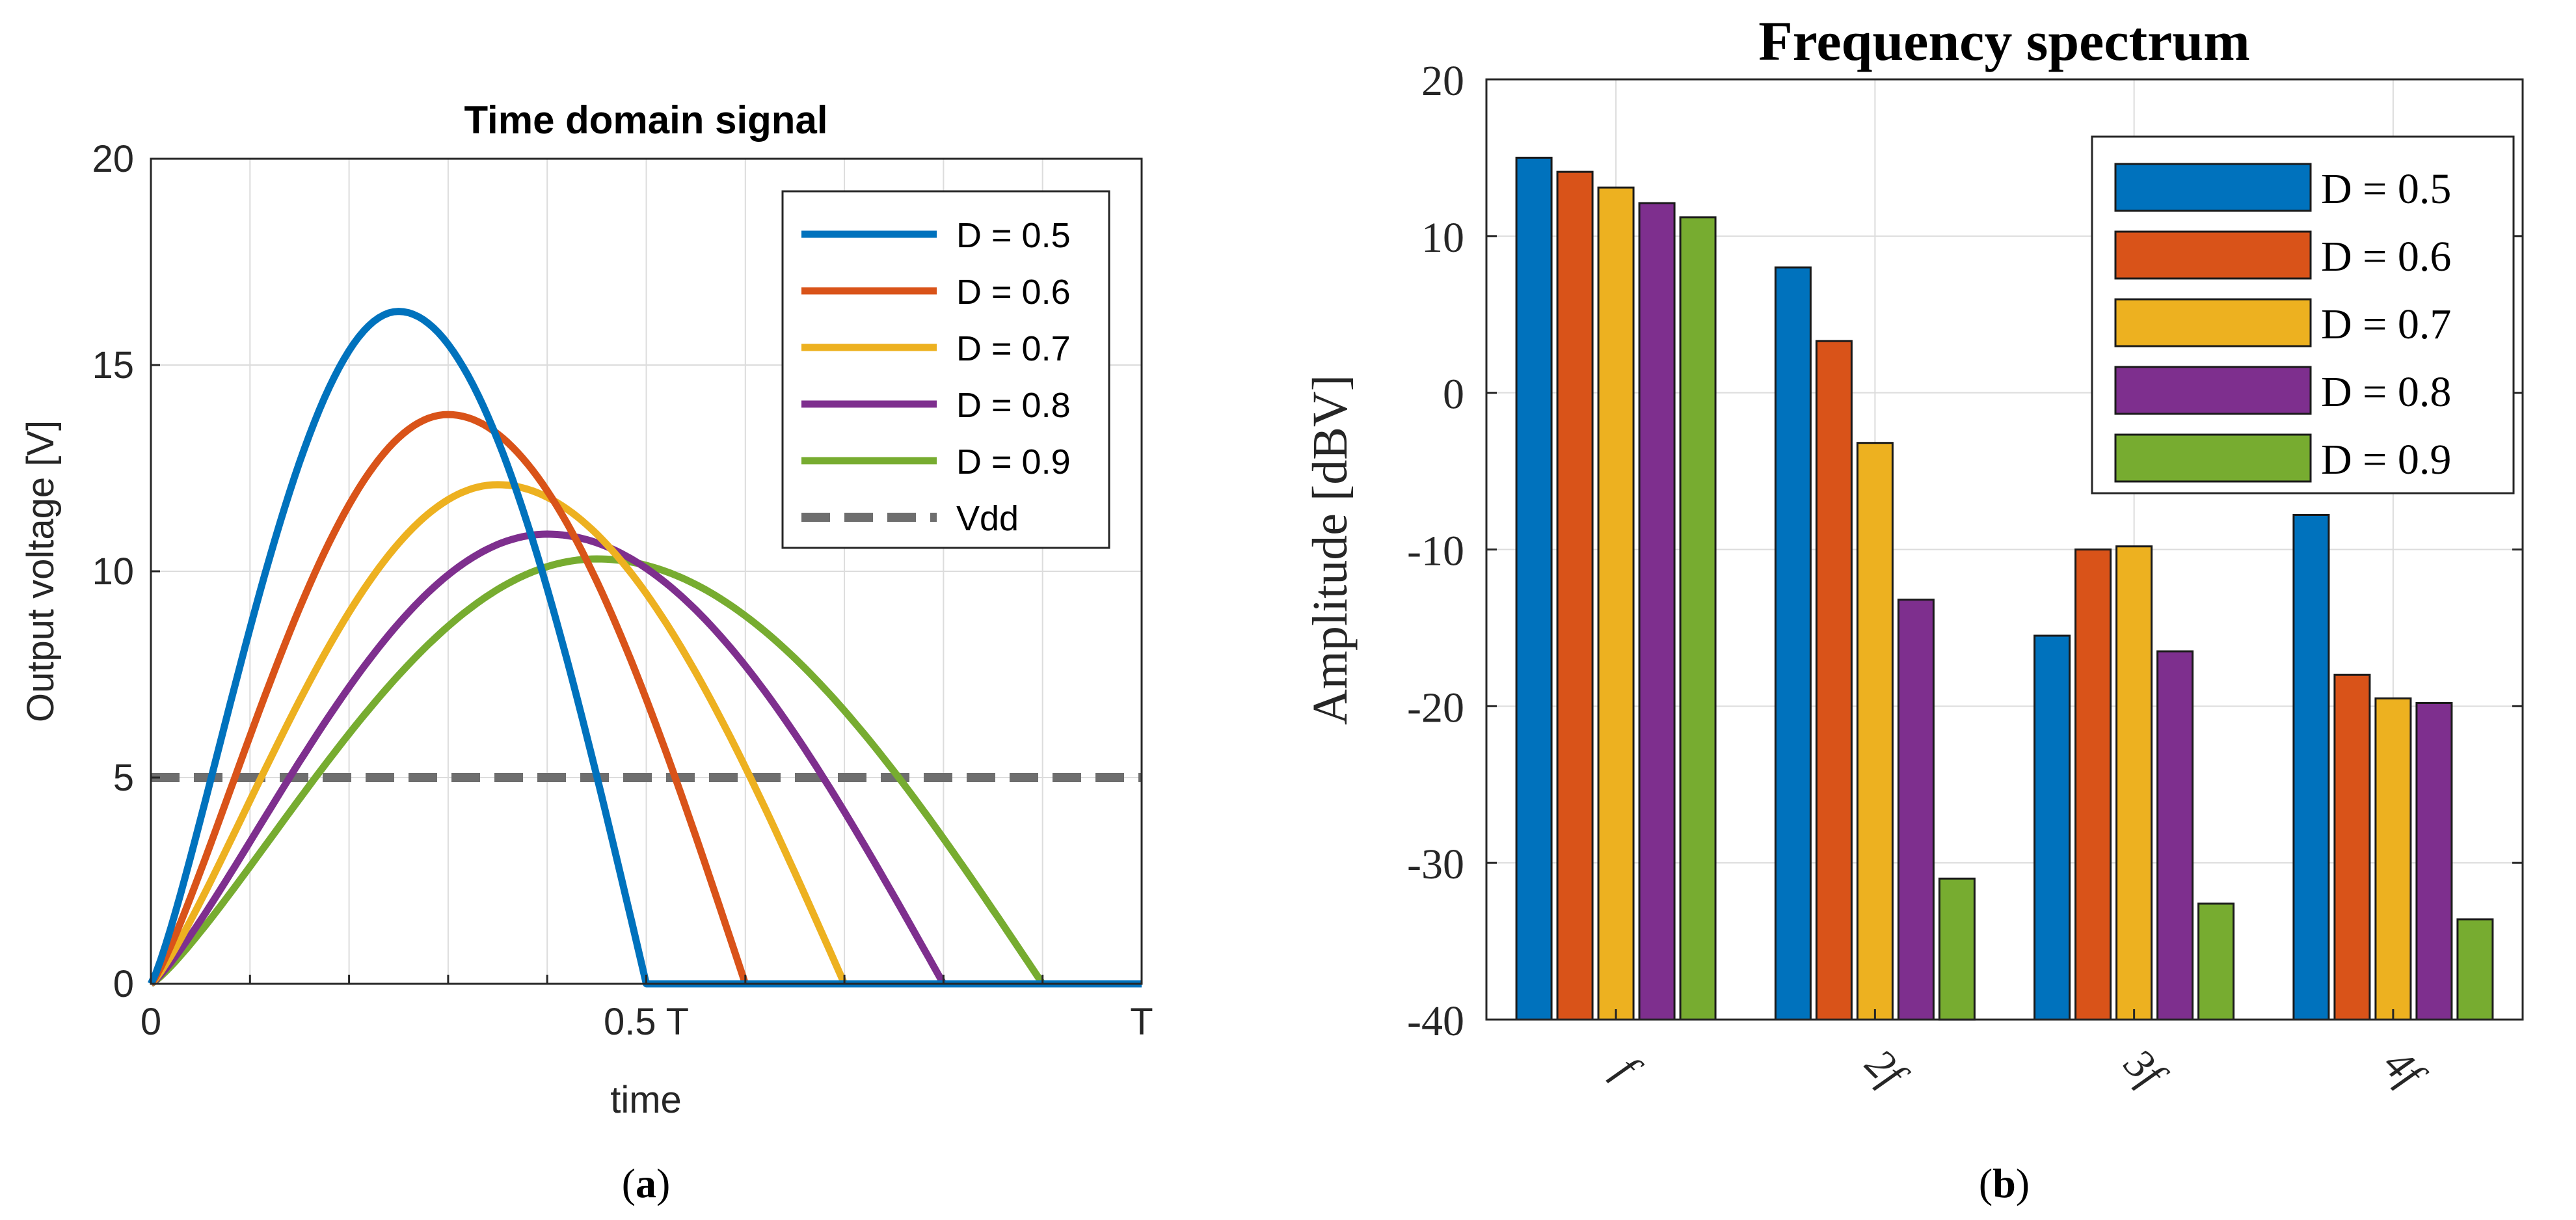  Describe the element at coordinates (1442, 81) in the screenshot. I see `frequency-y-tick-label: 20` at that location.